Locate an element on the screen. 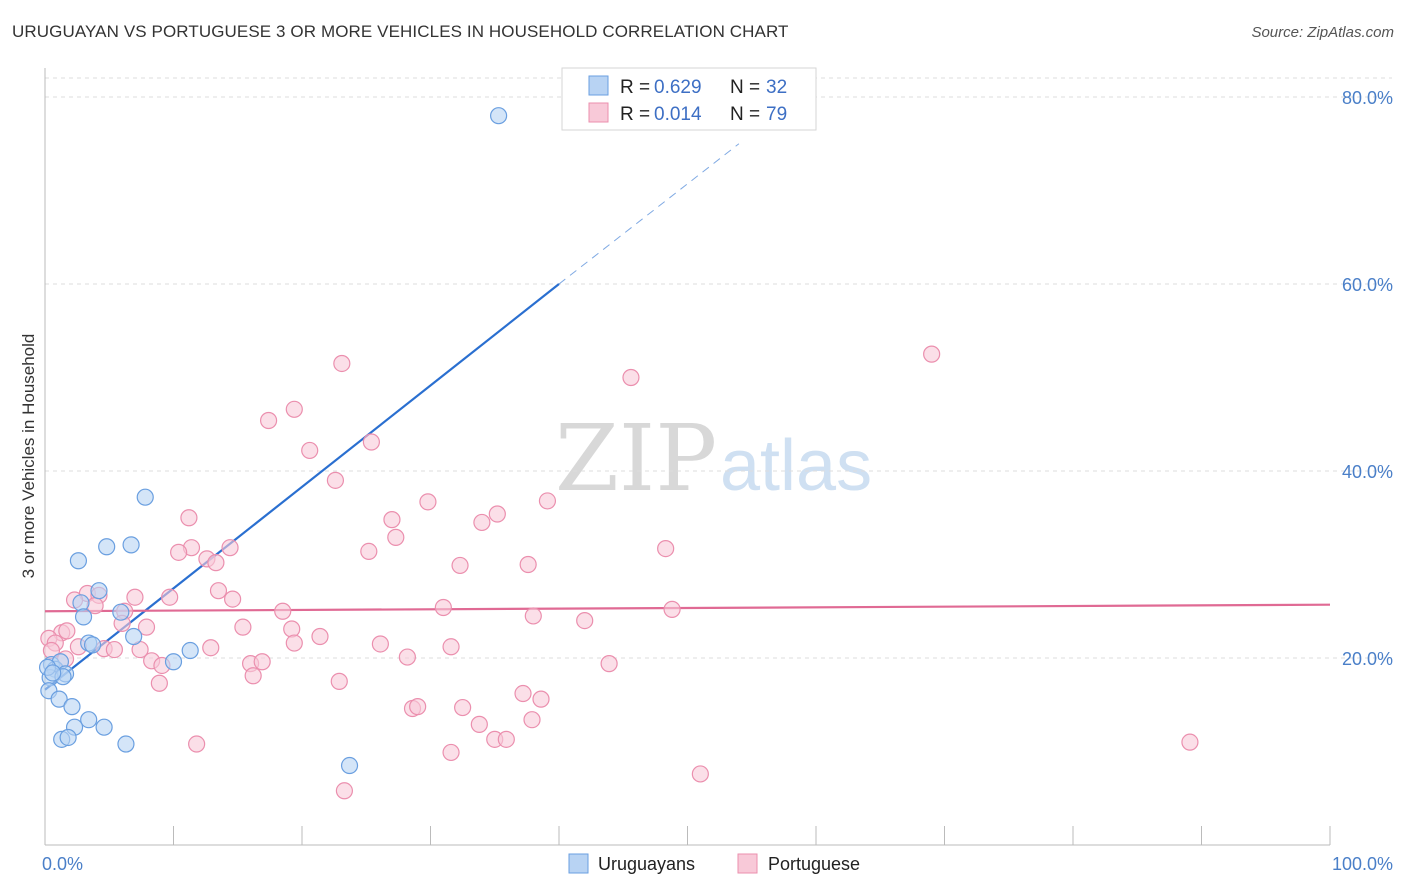  legend-r-value-1: 0.629 is located at coordinates (678, 87).